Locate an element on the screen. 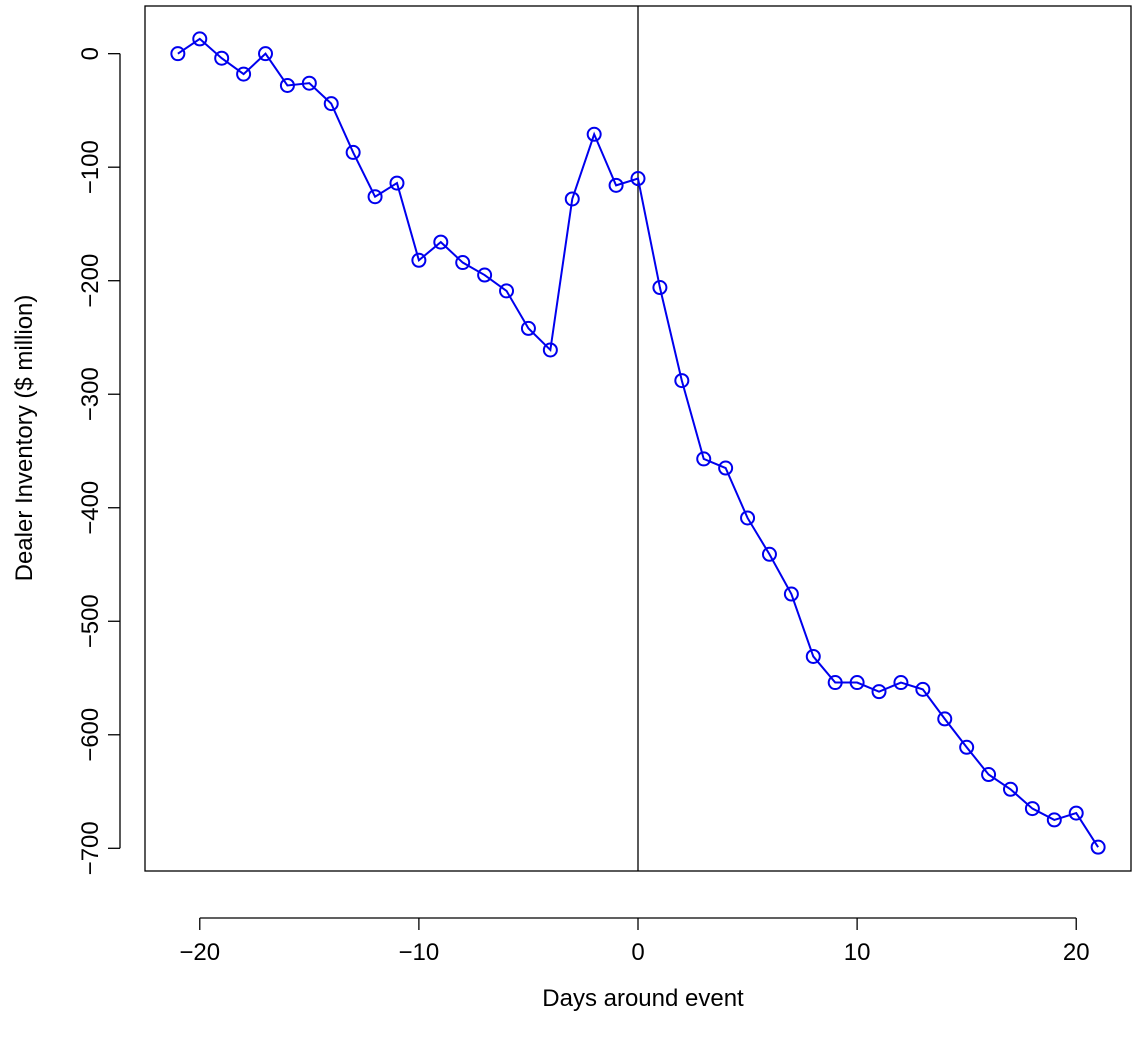  y-axis: 0 −100 −200 −300 −400 −500 −600 −700 is located at coordinates (99, 461).